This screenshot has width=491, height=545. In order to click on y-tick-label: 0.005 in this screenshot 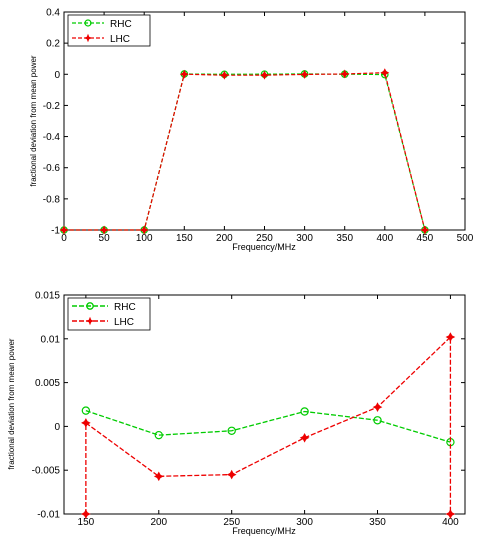, I will do `click(47, 383)`.